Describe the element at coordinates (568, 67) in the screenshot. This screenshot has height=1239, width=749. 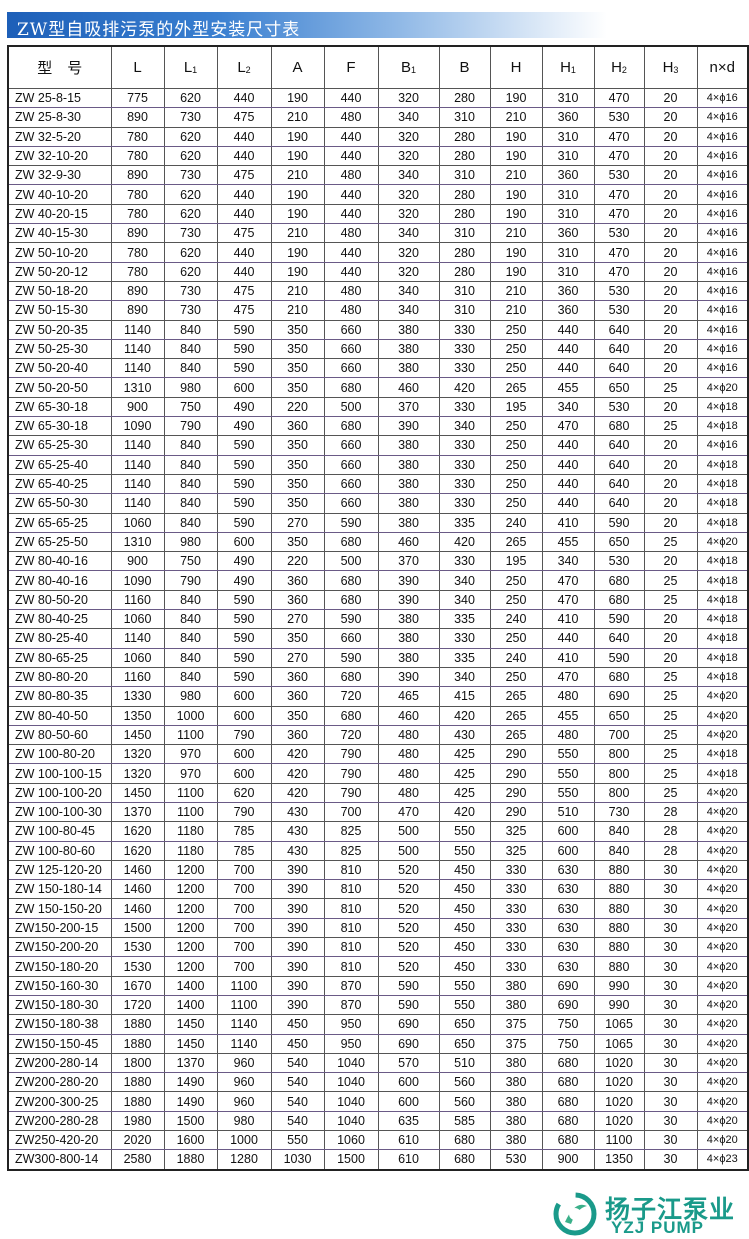
I see `column-header: H1` at that location.